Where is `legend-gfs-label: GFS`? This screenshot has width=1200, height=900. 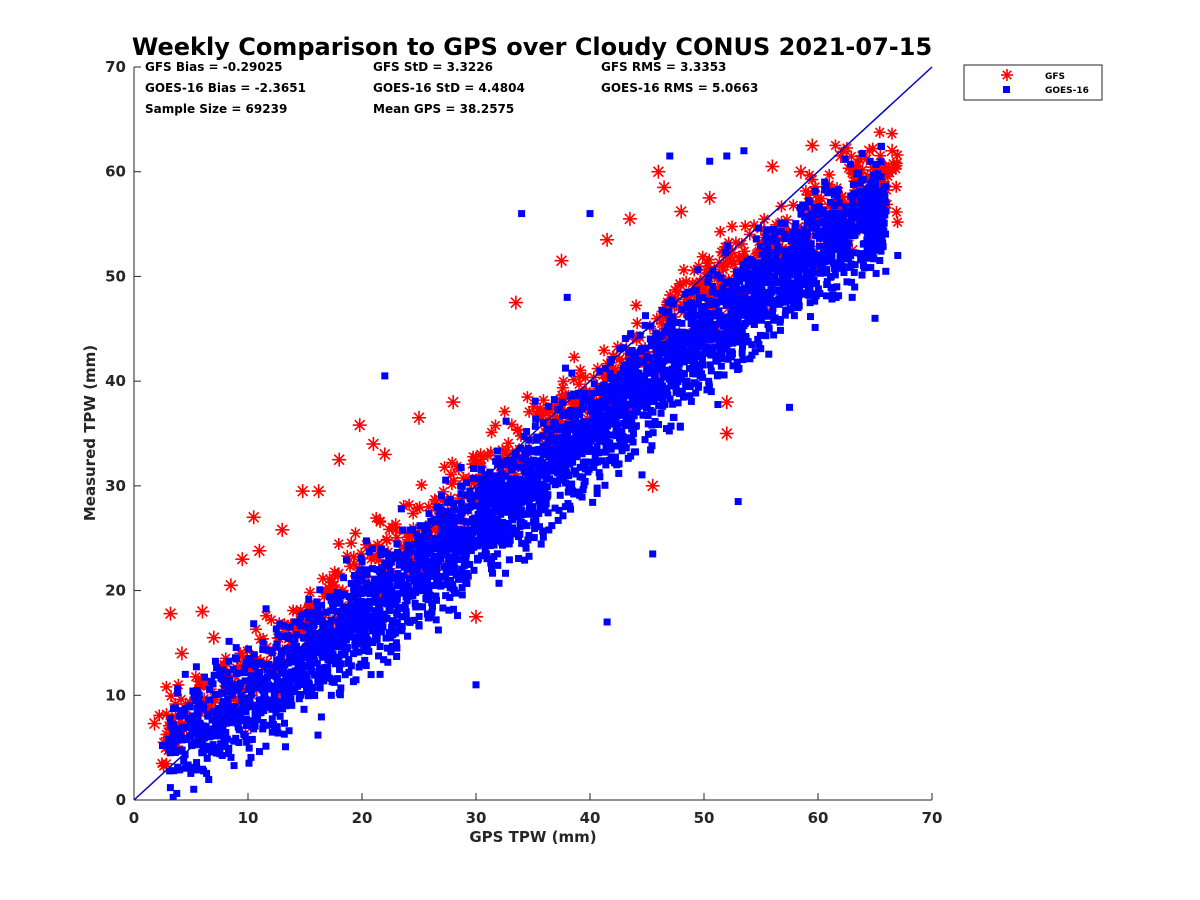 legend-gfs-label: GFS is located at coordinates (1055, 77).